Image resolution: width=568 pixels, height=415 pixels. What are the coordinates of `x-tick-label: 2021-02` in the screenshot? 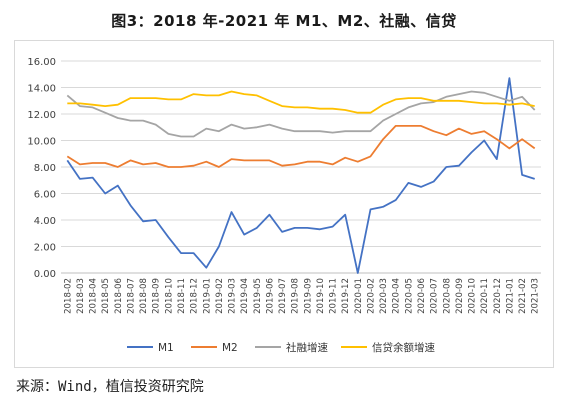 It's located at (523, 296).